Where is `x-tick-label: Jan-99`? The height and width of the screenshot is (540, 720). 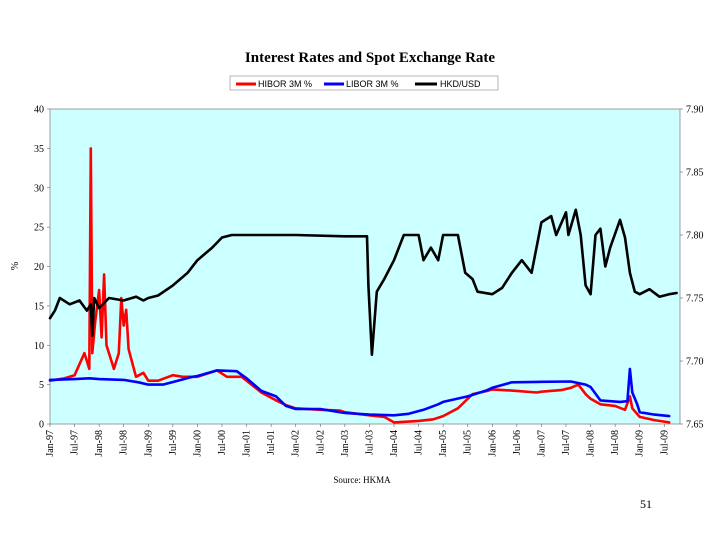
x-tick-label: Jan-99 is located at coordinates (148, 443).